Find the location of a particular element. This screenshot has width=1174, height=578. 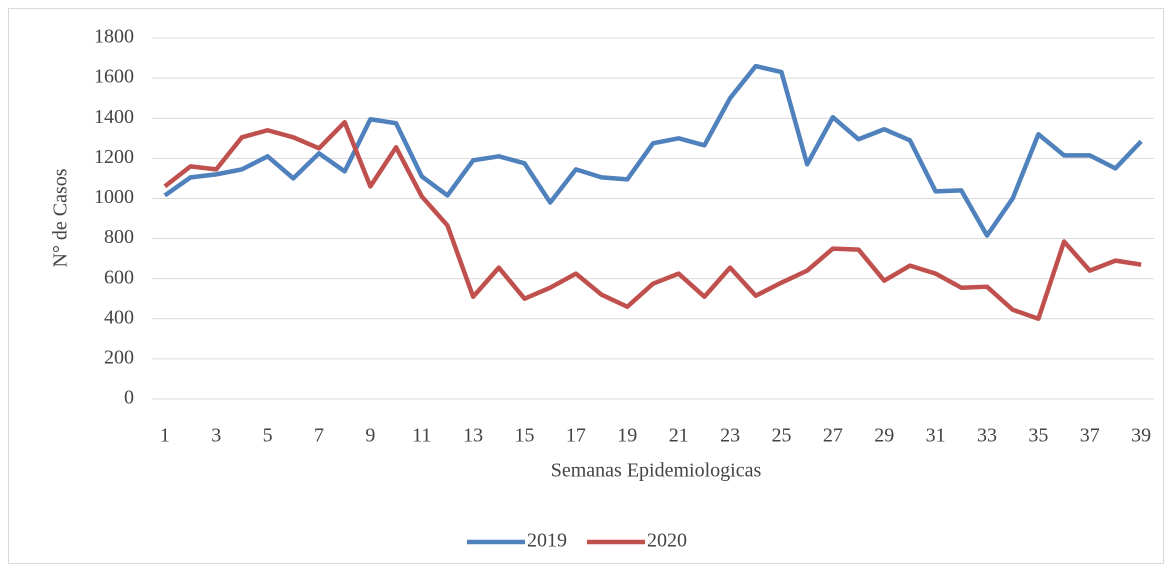

x-tick-label: 5 is located at coordinates (268, 436).